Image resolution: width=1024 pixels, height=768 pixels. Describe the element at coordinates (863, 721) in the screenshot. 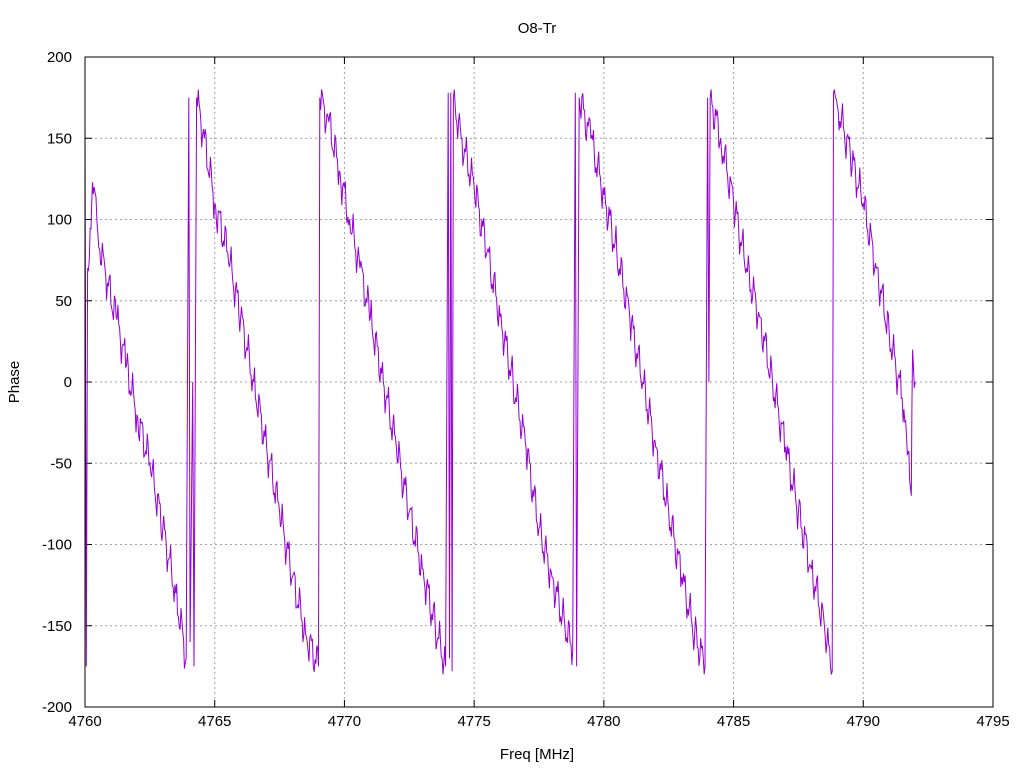

I see `x-tick-label: 4790` at that location.